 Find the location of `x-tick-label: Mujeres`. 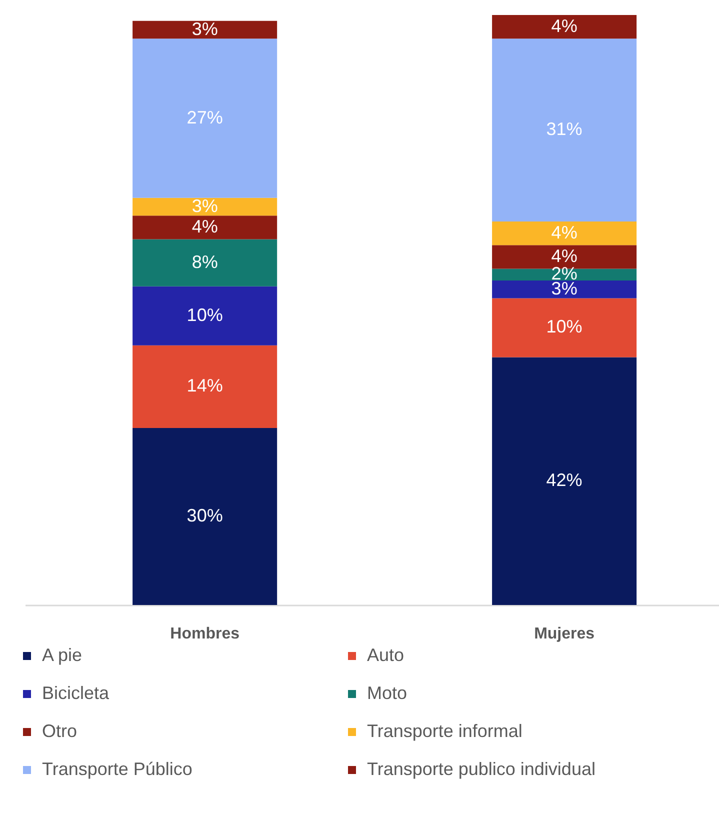

x-tick-label: Mujeres is located at coordinates (564, 634).